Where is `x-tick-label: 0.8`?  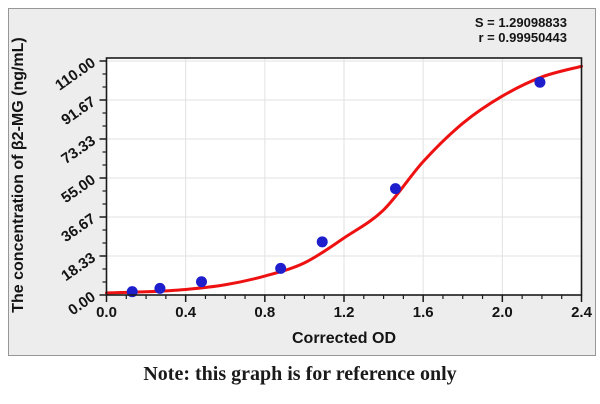
x-tick-label: 0.8 is located at coordinates (264, 312).